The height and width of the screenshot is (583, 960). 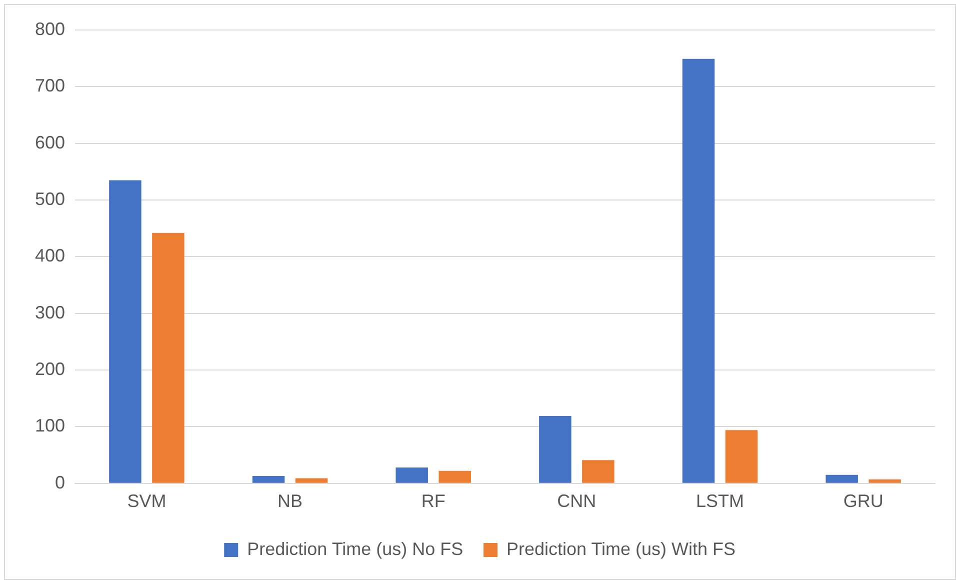 I want to click on y-tick-label: 100, so click(x=50, y=426).